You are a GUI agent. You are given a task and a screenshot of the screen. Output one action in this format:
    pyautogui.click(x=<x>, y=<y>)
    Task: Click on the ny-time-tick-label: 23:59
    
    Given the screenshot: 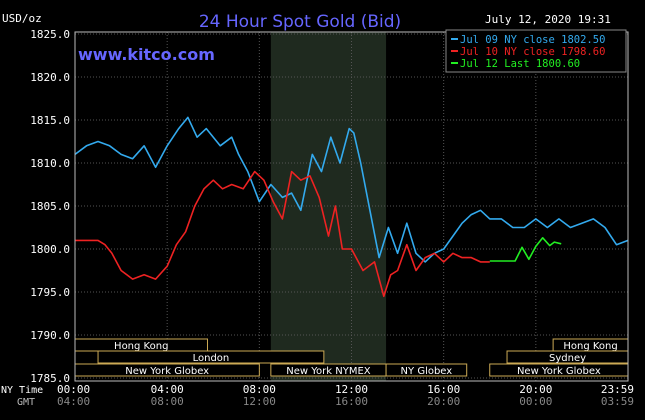 What is the action you would take?
    pyautogui.click(x=617, y=389)
    